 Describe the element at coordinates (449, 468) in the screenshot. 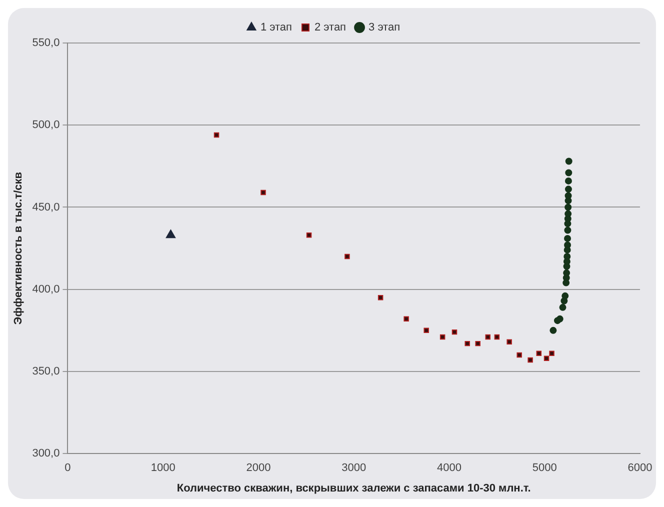

I see `x-tick-label: 4000` at that location.